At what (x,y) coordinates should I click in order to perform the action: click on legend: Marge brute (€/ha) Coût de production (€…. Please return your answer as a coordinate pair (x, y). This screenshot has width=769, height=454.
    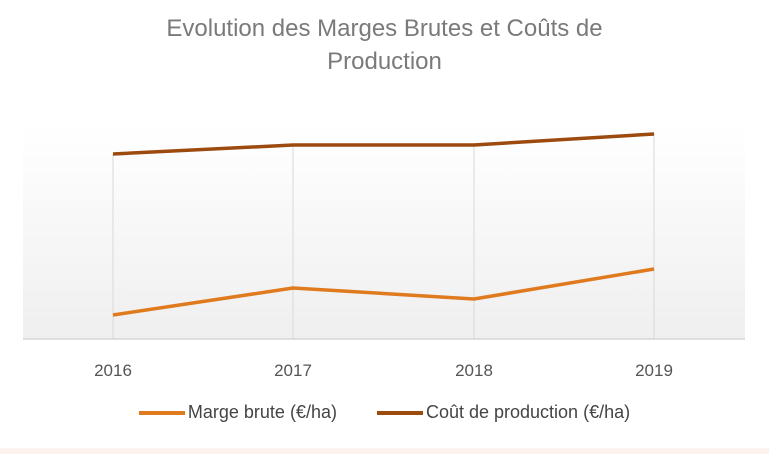
    Looking at the image, I should click on (384, 412).